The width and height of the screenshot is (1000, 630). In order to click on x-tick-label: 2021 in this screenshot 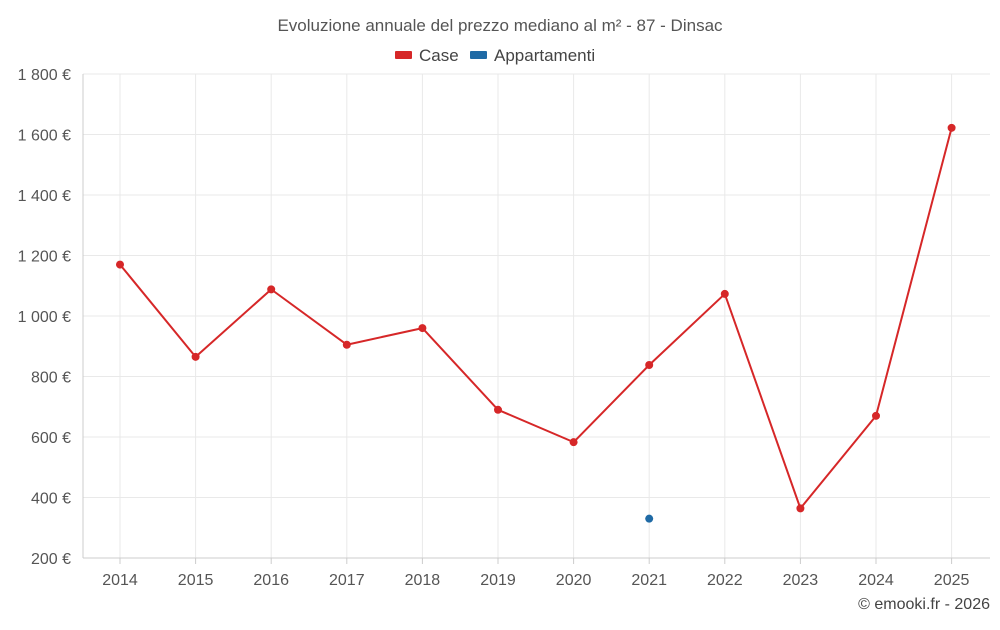, I will do `click(649, 580)`.